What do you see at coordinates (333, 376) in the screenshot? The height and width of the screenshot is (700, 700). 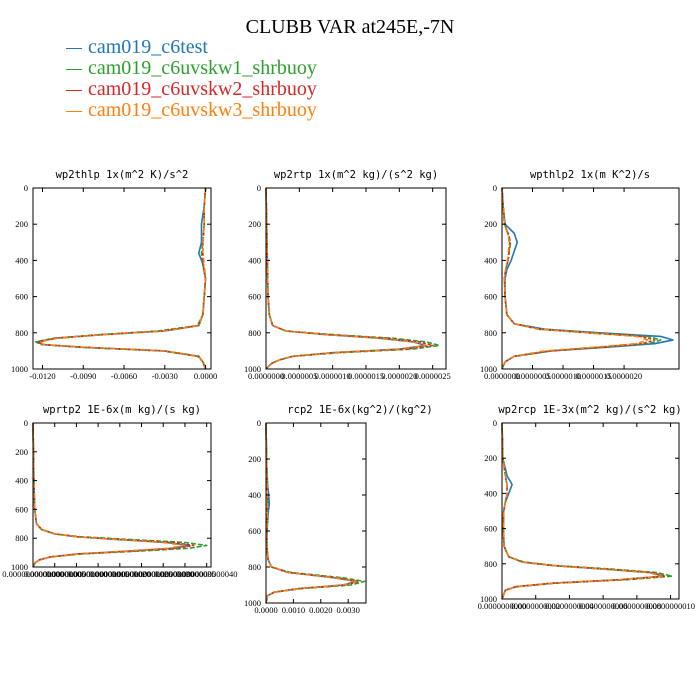 I see `x-tick-label: 0.0000010` at bounding box center [333, 376].